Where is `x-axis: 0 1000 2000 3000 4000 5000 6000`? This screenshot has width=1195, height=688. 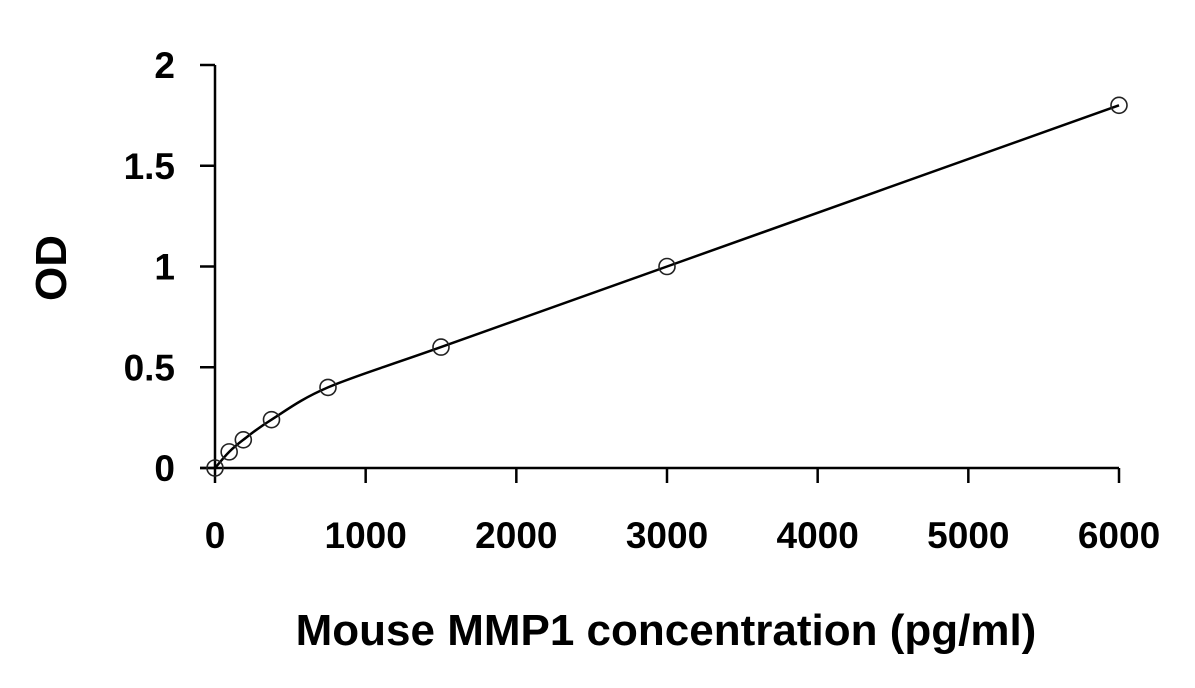 x-axis: 0 1000 2000 3000 4000 5000 6000 is located at coordinates (680, 511).